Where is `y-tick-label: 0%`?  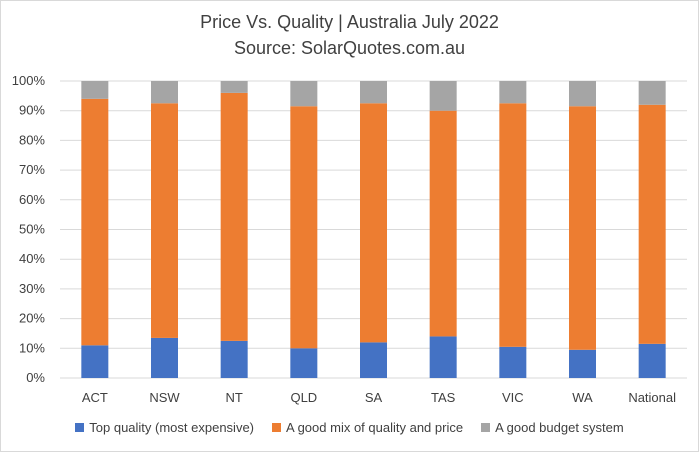 y-tick-label: 0% is located at coordinates (35, 377).